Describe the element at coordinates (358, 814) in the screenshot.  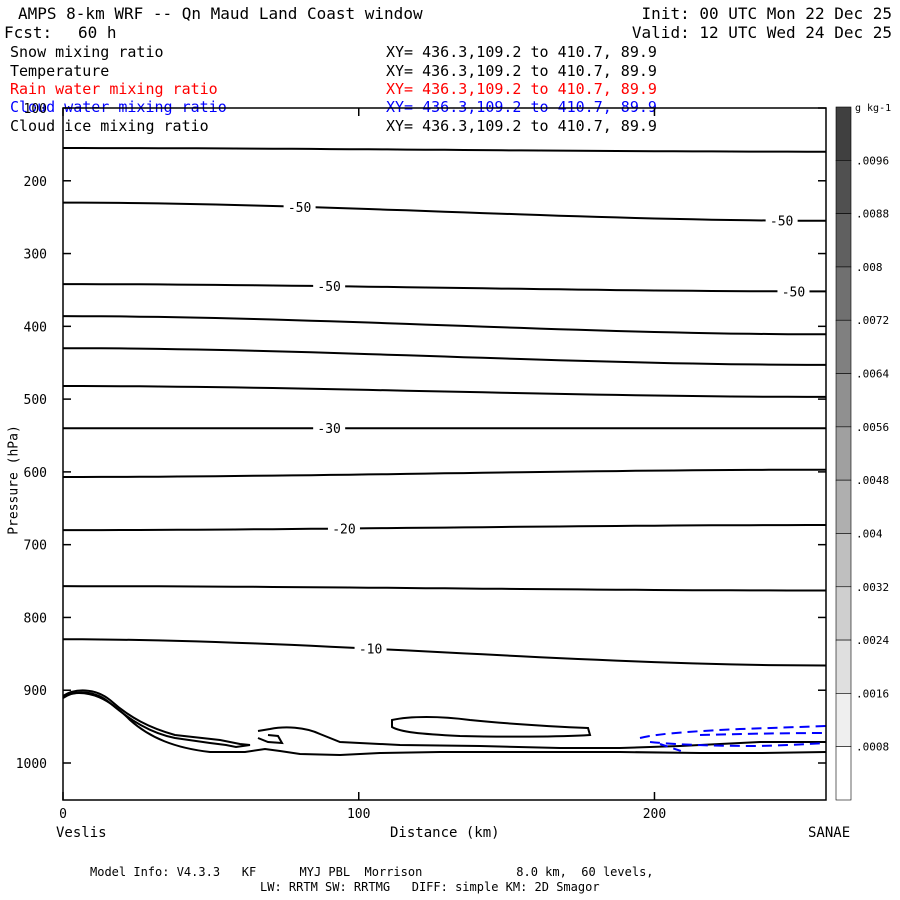
I see `x-tick-label: 100` at that location.